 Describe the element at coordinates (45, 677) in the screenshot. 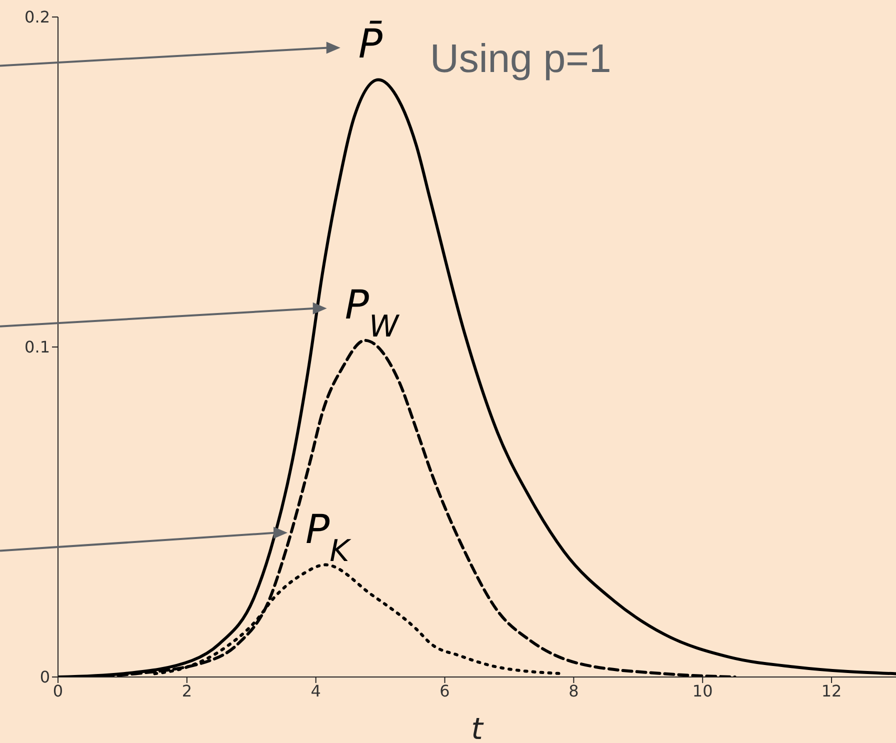

I see `y-tick-label: 0` at that location.